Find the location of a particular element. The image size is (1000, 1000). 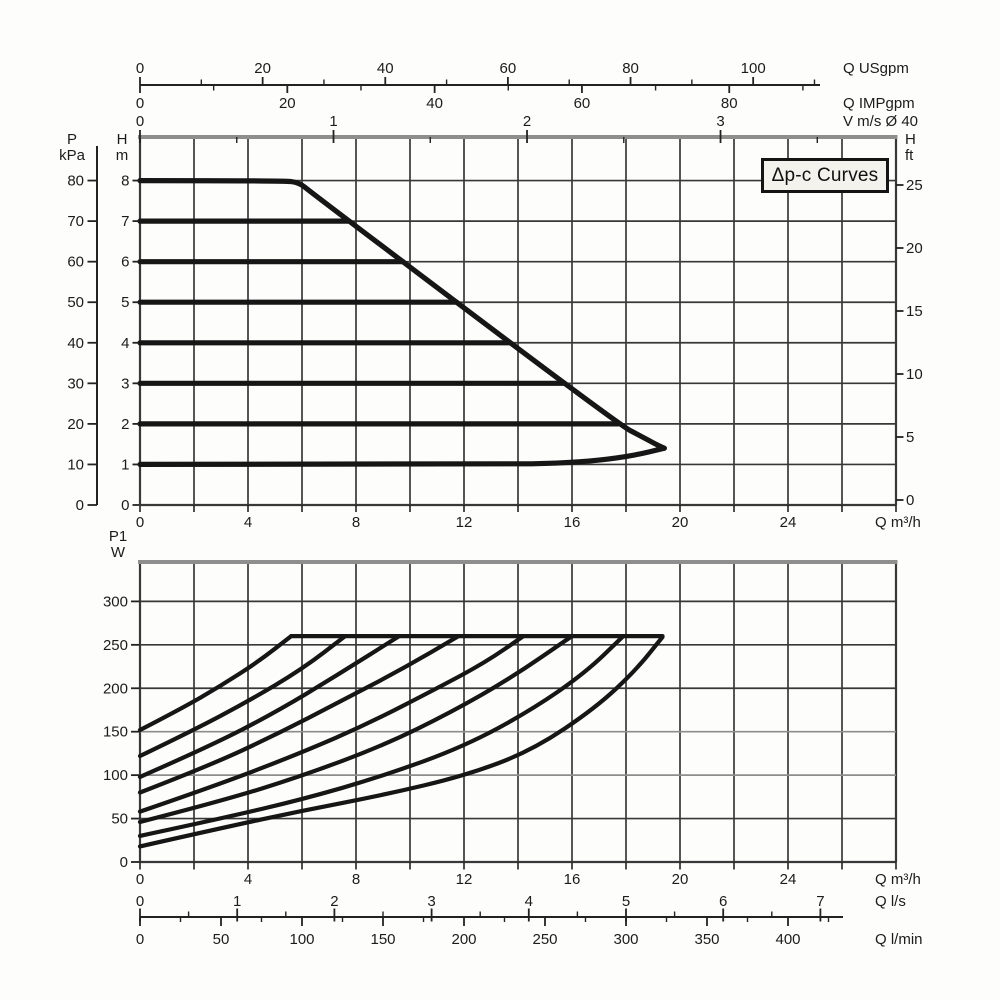

svg-text: Q USgpm is located at coordinates (876, 68).